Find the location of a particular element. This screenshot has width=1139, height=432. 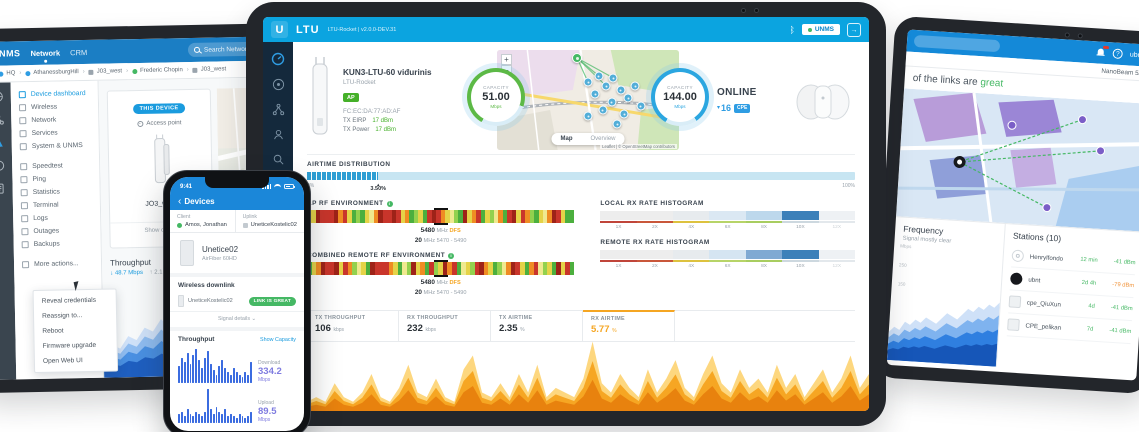

devices-icon is located at coordinates (2, 143).